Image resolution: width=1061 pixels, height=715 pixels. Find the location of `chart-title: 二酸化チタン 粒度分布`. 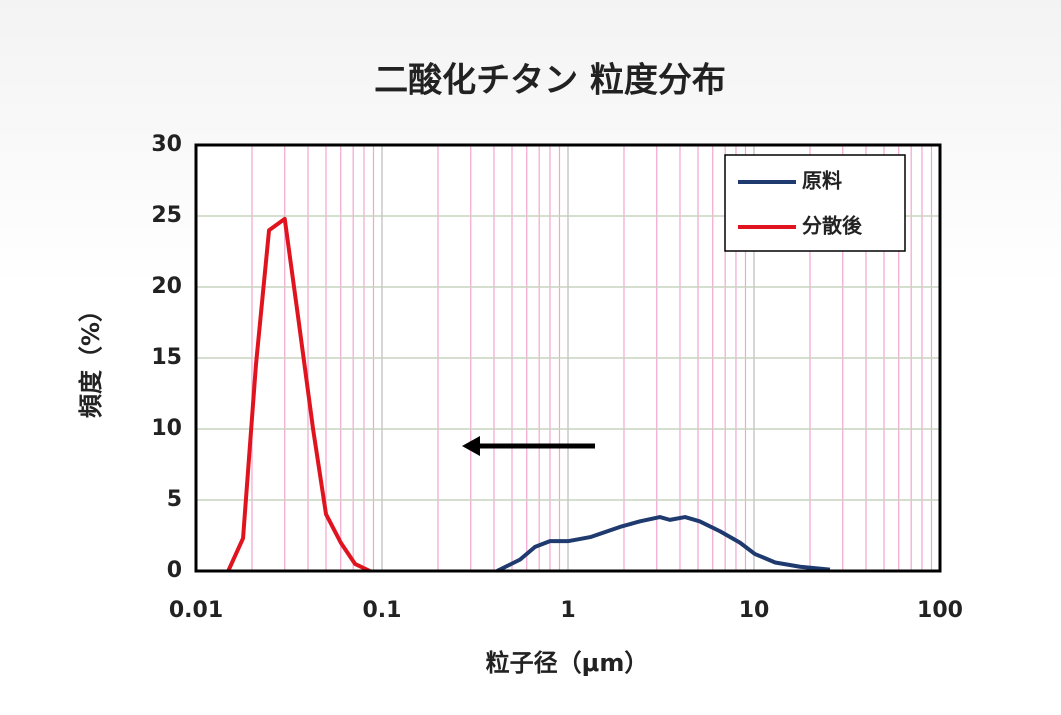

chart-title: 二酸化チタン 粒度分布 is located at coordinates (550, 81).